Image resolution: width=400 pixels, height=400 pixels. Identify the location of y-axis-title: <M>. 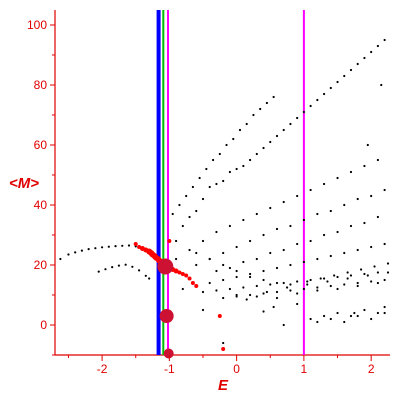
(24, 183).